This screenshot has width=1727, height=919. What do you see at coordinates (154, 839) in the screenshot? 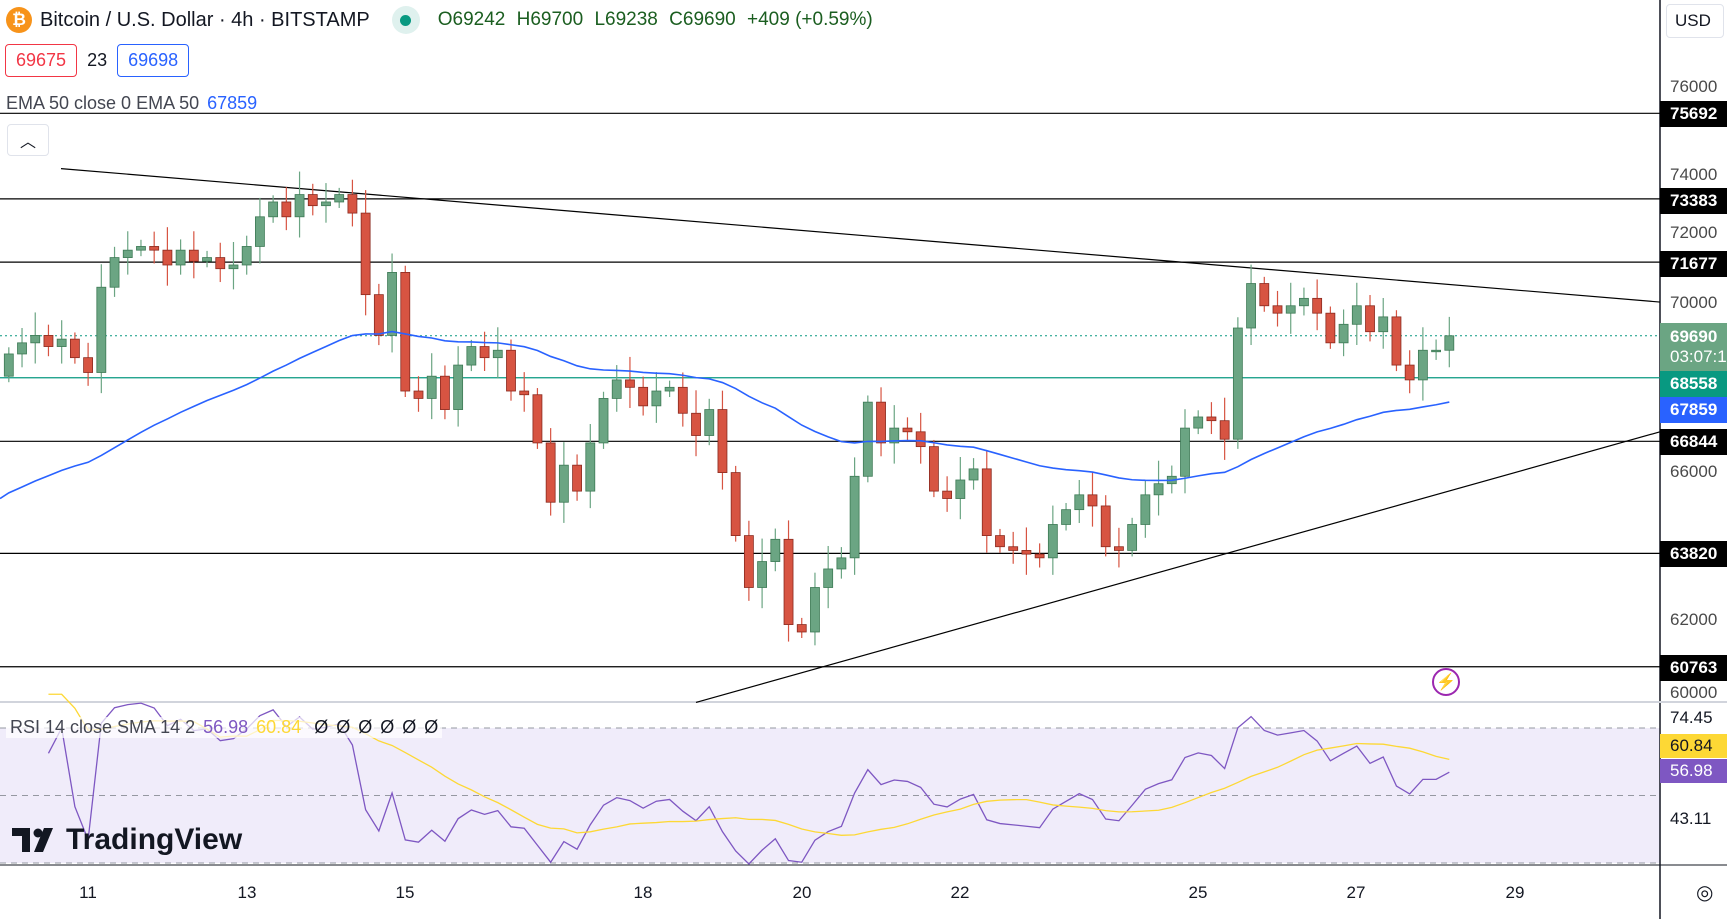
I see `logo-text: TradingView` at bounding box center [154, 839].